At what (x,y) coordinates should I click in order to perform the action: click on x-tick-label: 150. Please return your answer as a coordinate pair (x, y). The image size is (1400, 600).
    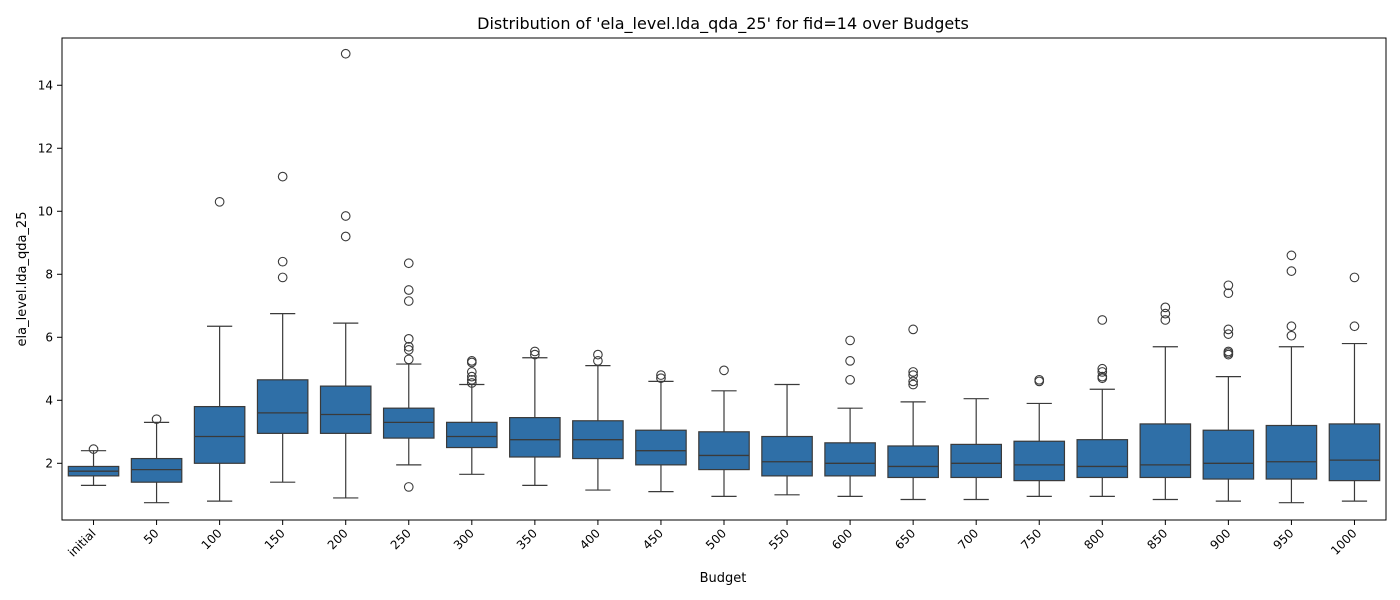
    Looking at the image, I should click on (275, 539).